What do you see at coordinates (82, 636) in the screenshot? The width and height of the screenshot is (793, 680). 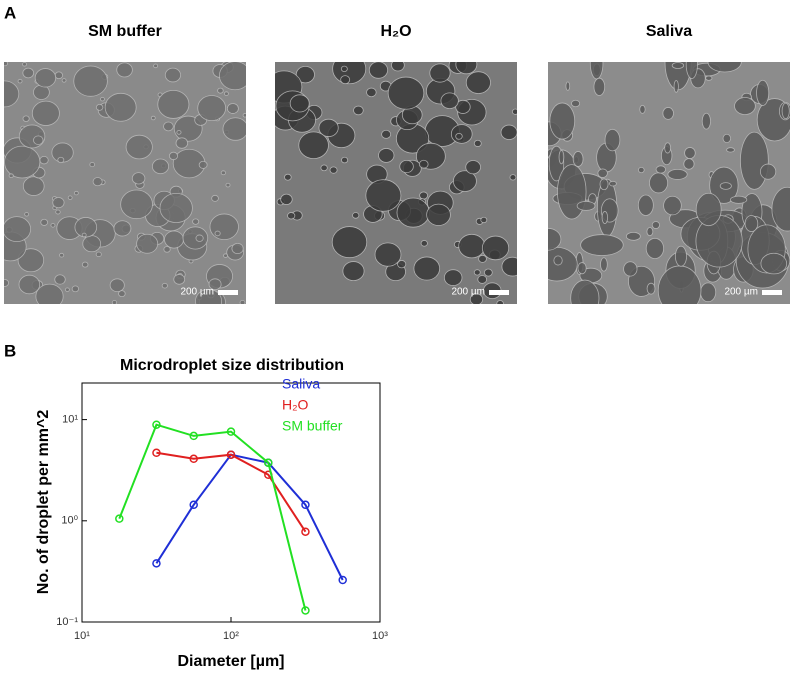 I see `x-tick-label: 10¹` at bounding box center [82, 636].